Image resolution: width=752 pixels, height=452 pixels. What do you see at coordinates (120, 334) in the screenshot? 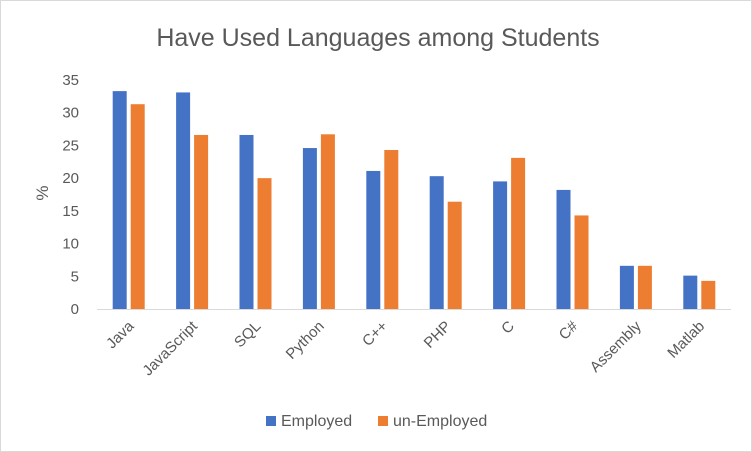
I see `x-tick-label: Java` at bounding box center [120, 334].